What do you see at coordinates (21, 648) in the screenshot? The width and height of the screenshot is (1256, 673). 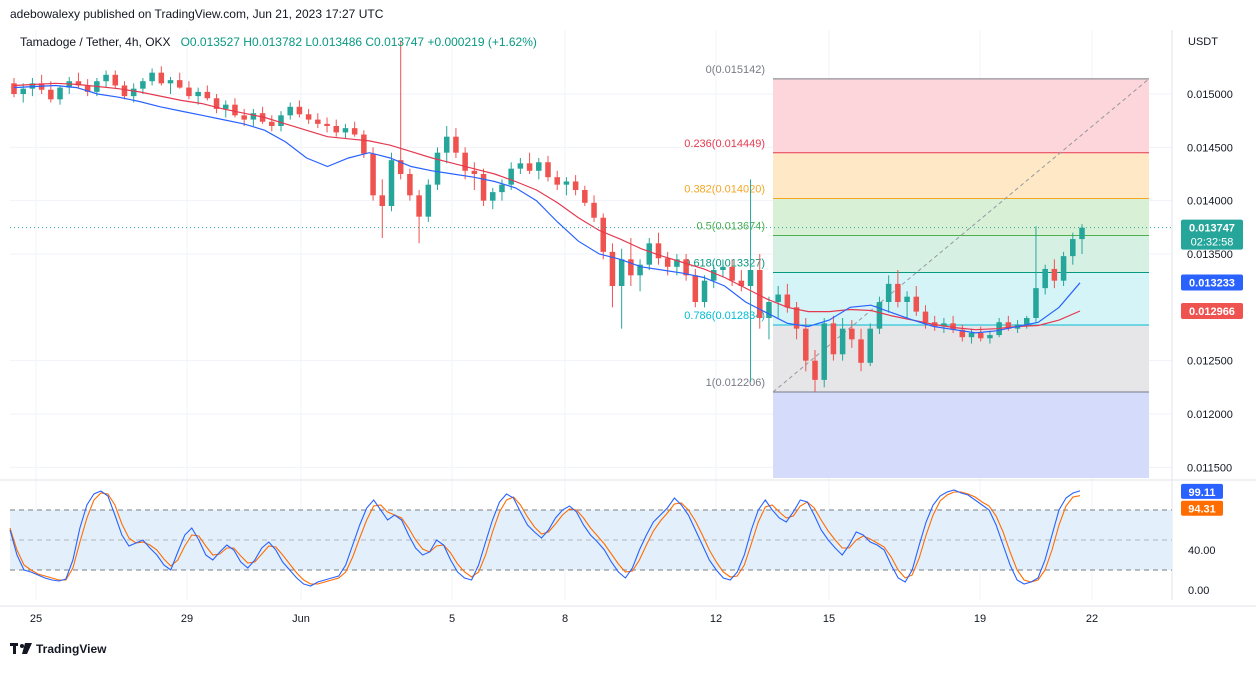 I see `tradingview-logo-icon` at bounding box center [21, 648].